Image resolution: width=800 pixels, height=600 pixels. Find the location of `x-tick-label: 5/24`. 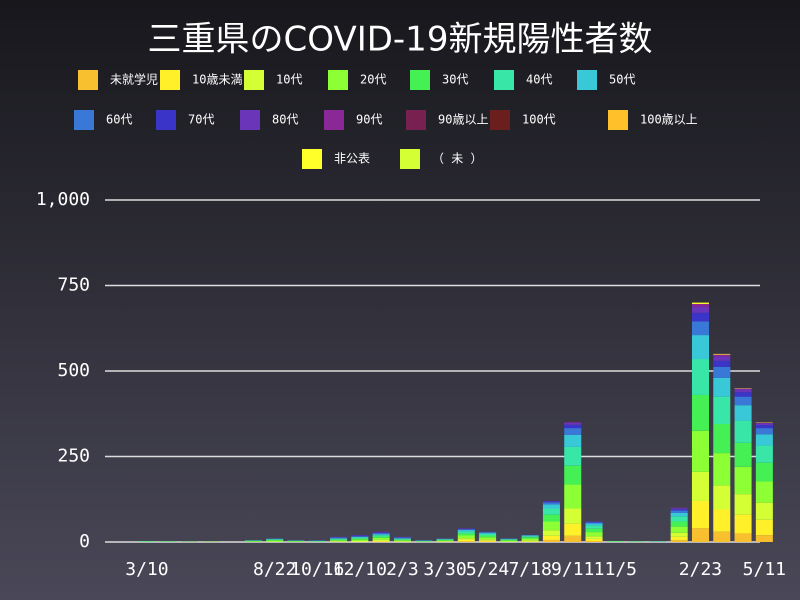

x-tick-label: 5/24 is located at coordinates (487, 569).